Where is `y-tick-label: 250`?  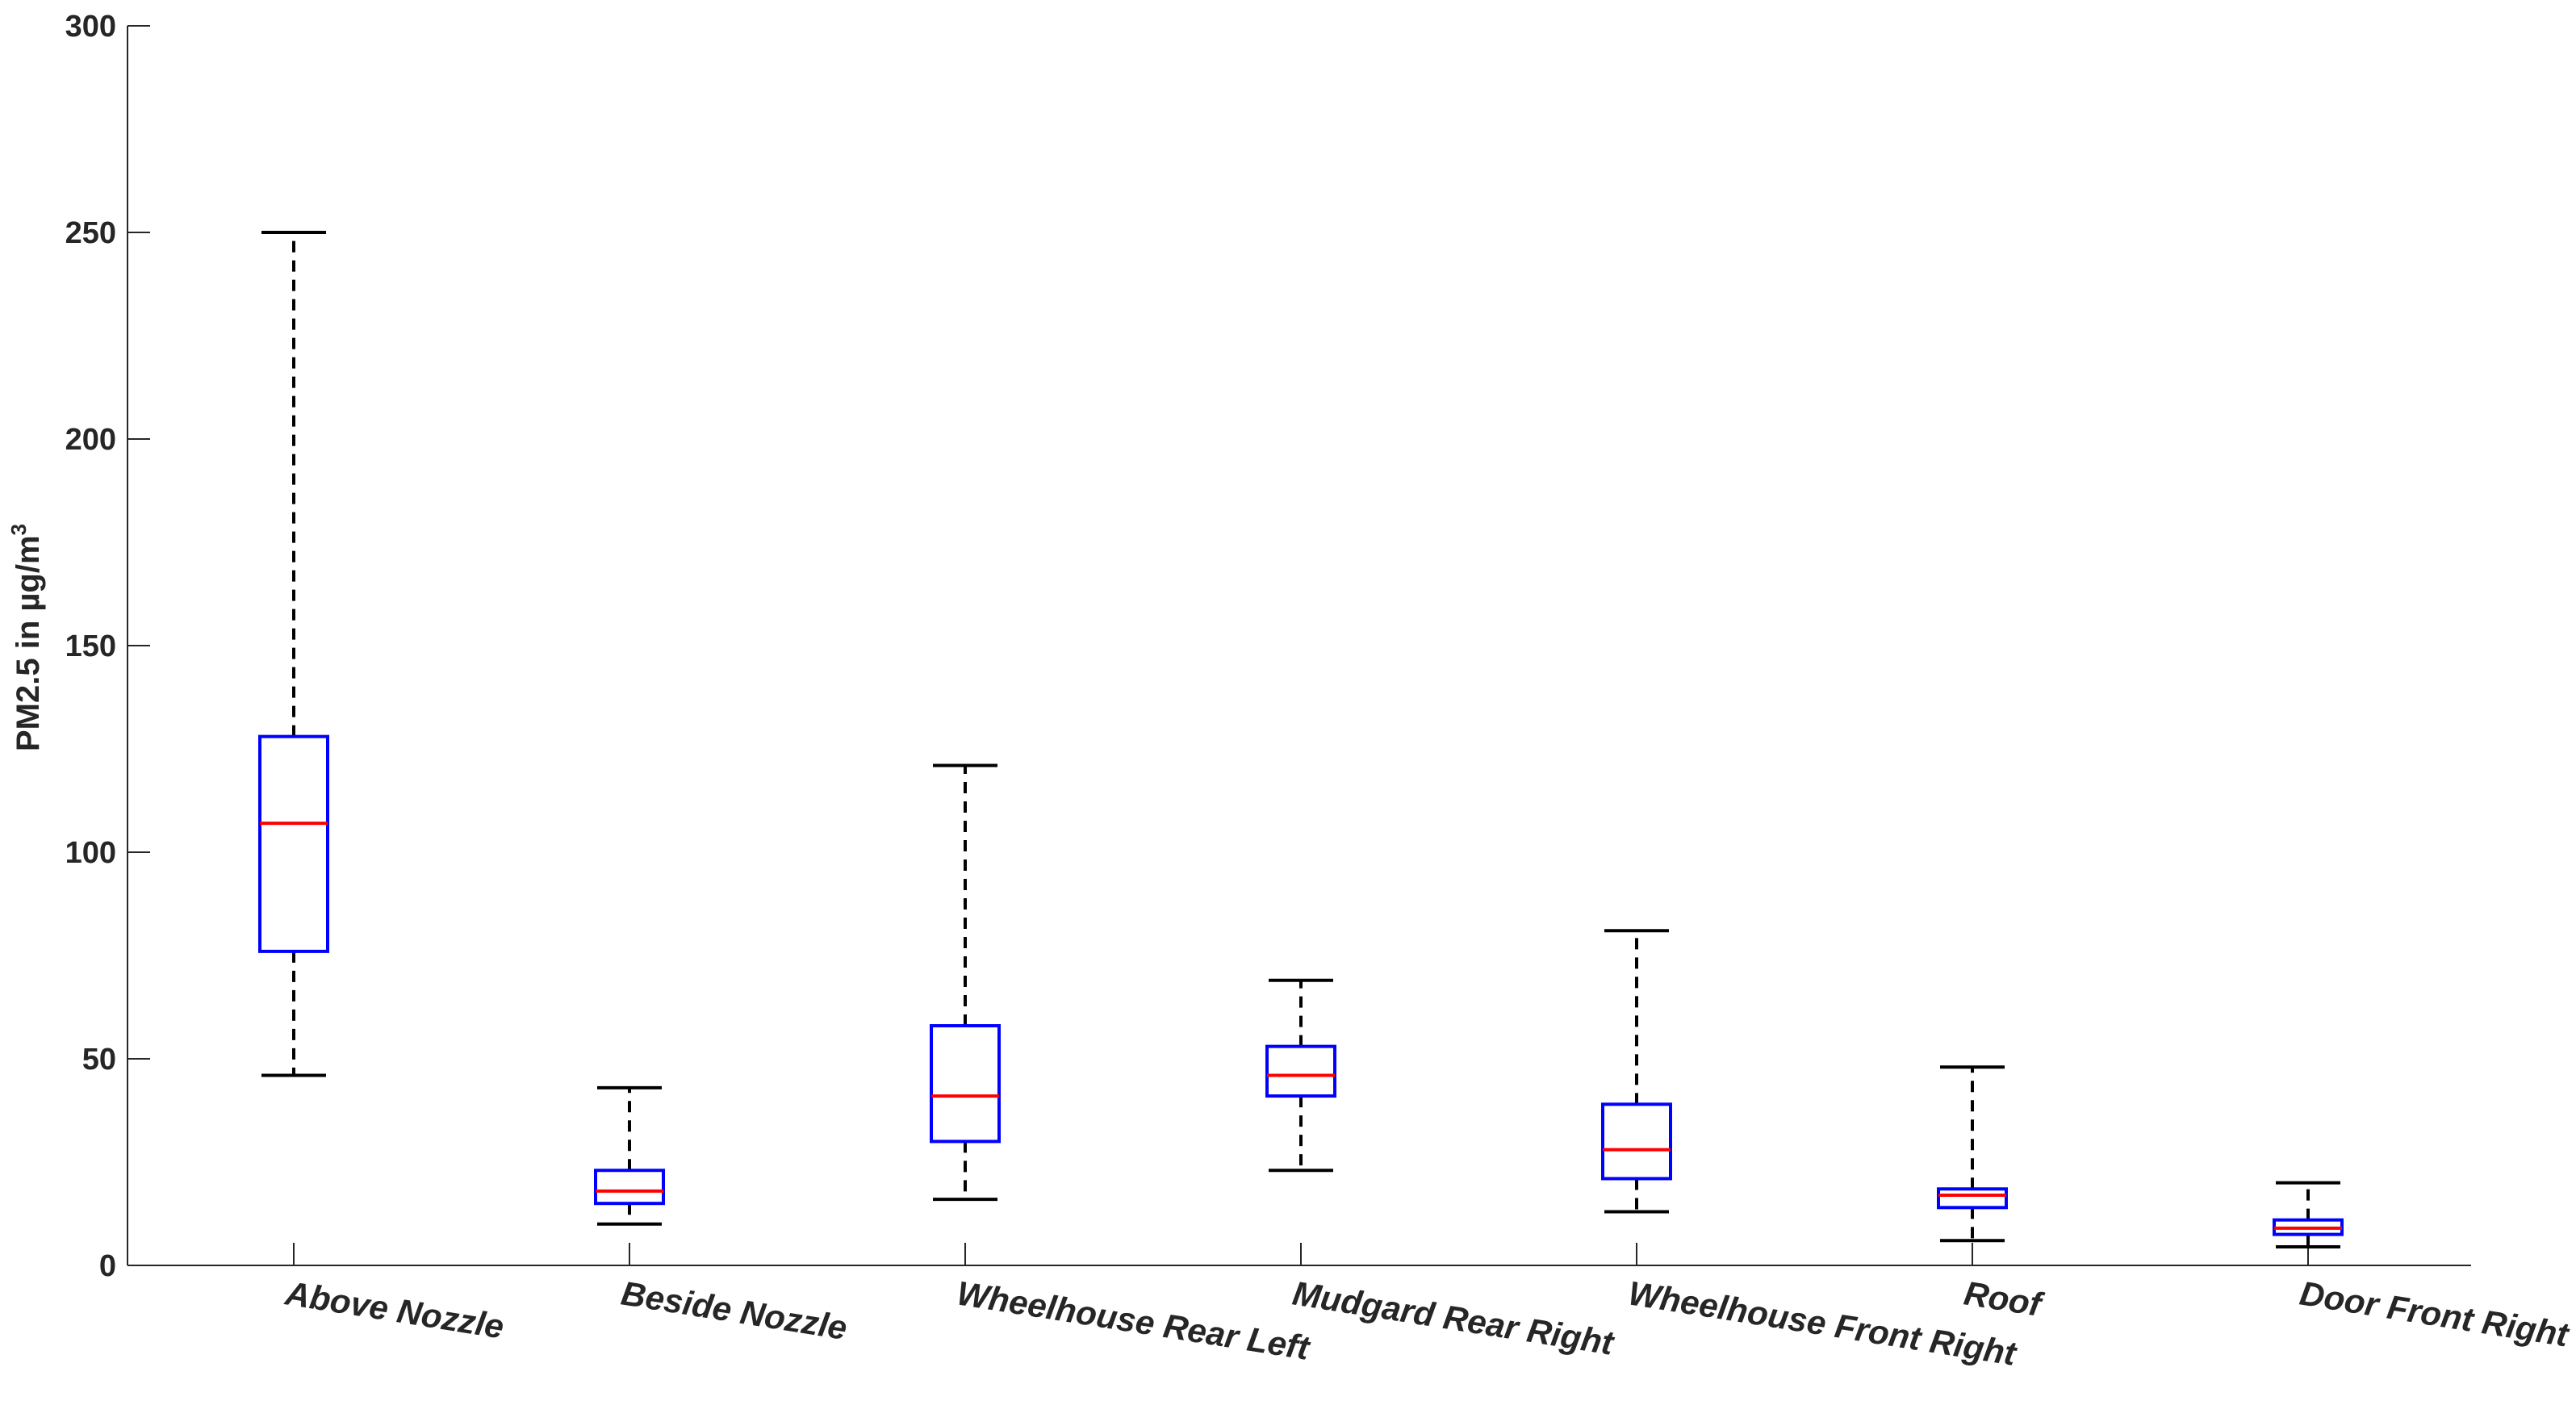
y-tick-label: 250 is located at coordinates (90, 233).